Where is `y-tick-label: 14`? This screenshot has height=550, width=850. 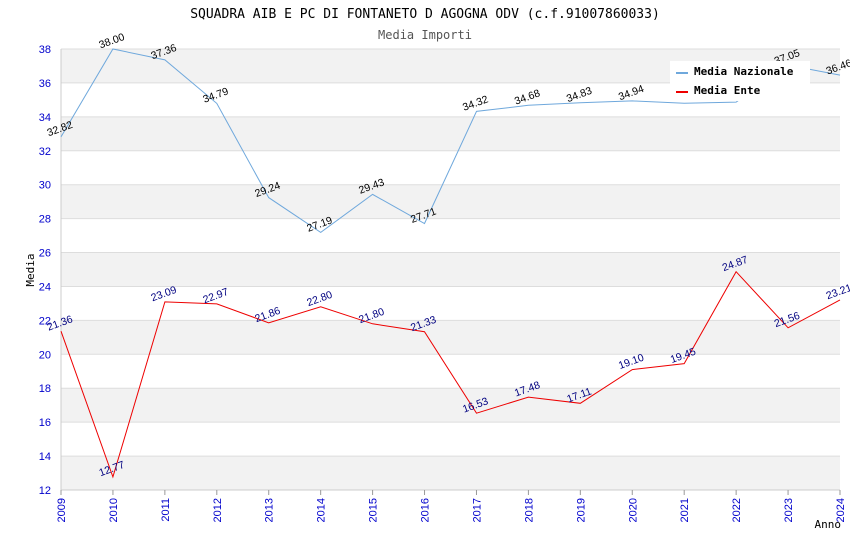
y-tick-label: 14 is located at coordinates (45, 457).